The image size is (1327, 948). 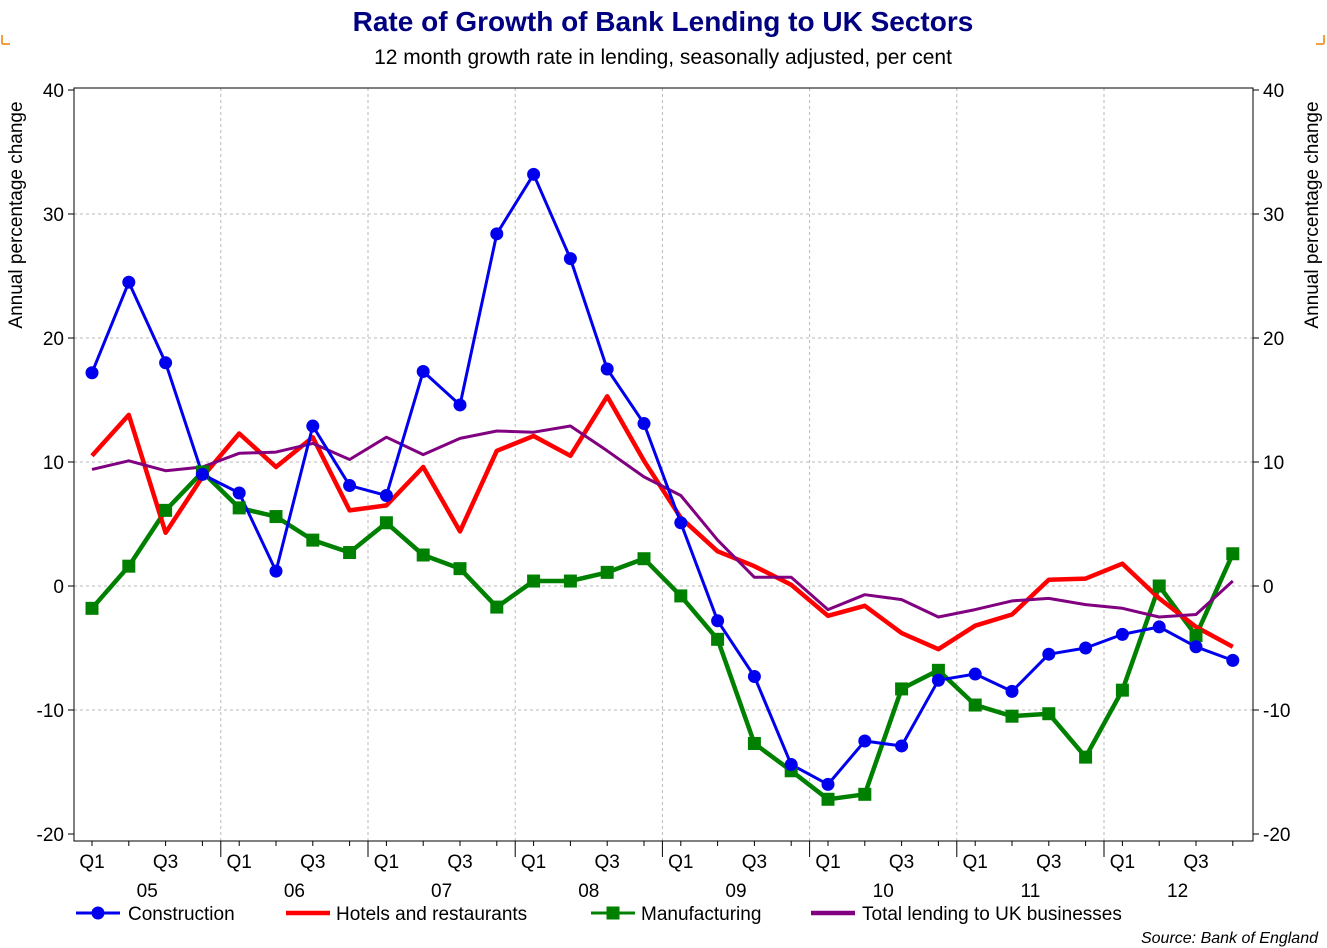 What do you see at coordinates (53, 91) in the screenshot?
I see `y-tick-label-left: 40` at bounding box center [53, 91].